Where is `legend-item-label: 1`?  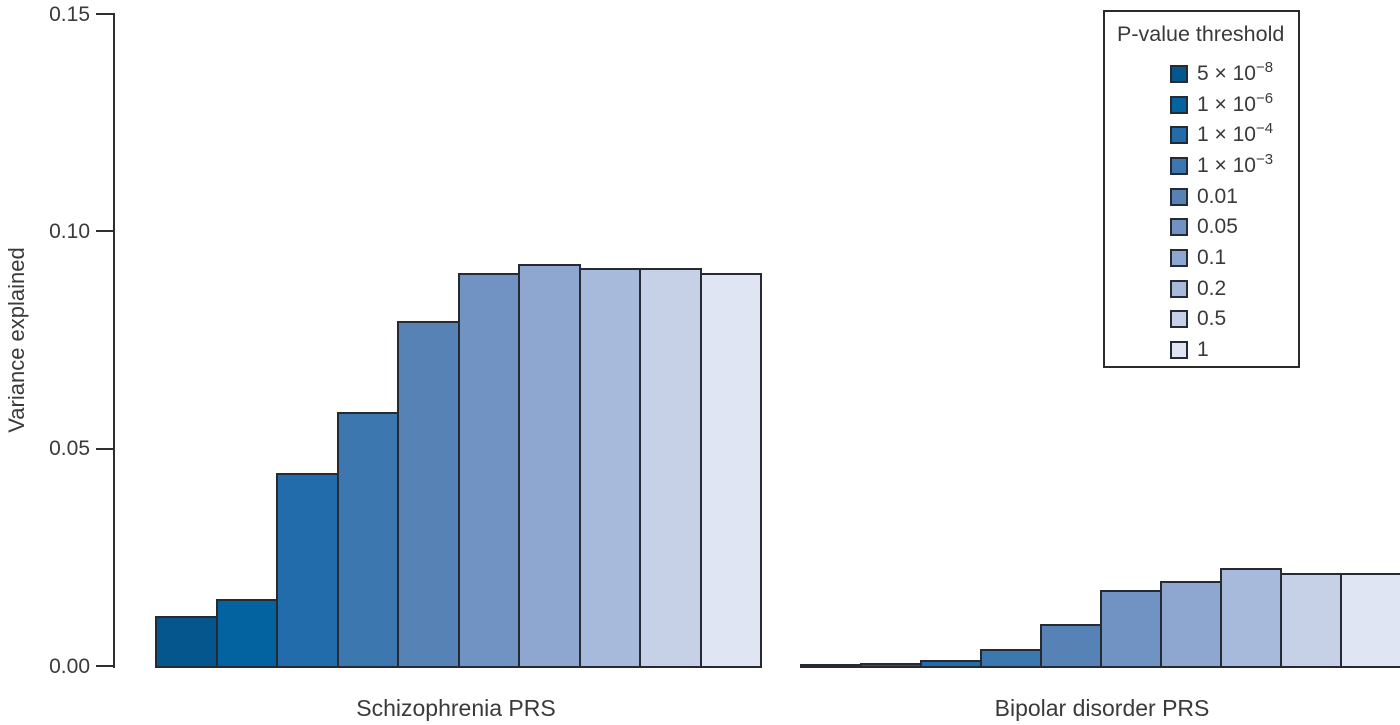 legend-item-label: 1 is located at coordinates (1203, 349).